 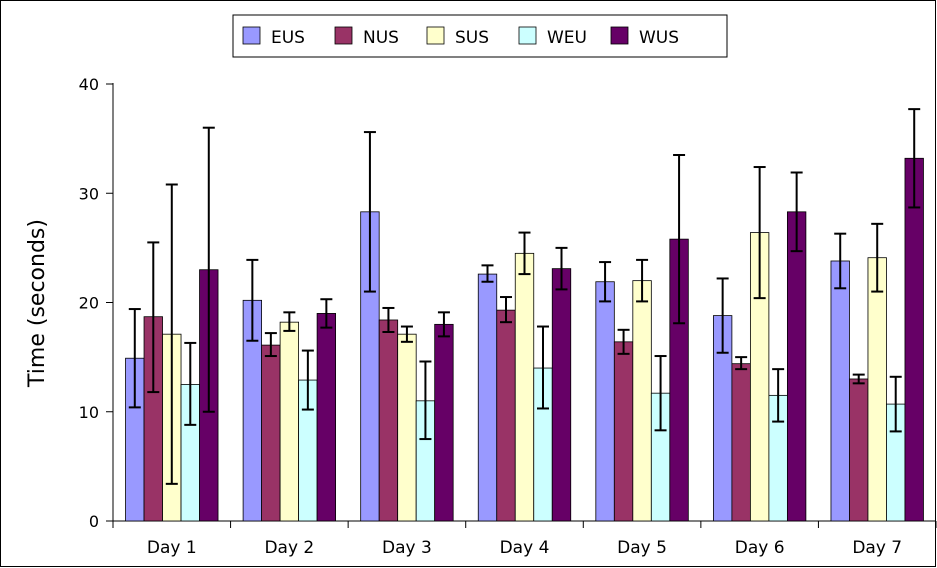 I want to click on legend-box, so click(x=480, y=36).